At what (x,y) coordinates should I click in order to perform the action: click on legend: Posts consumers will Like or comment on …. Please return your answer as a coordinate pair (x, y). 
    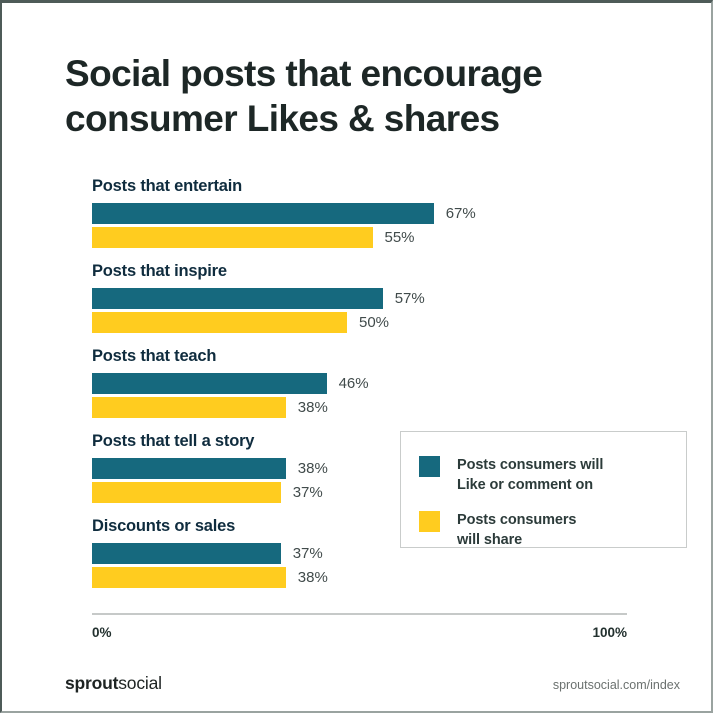
    Looking at the image, I should click on (543, 489).